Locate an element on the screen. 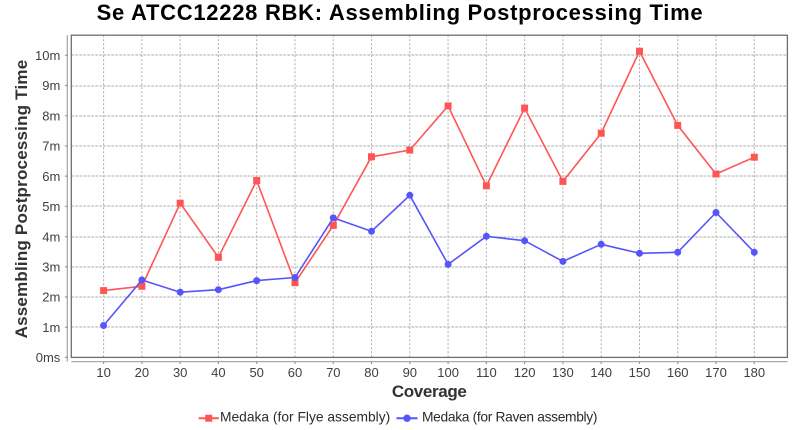 The height and width of the screenshot is (430, 800). svg-text: 110 is located at coordinates (486, 372).